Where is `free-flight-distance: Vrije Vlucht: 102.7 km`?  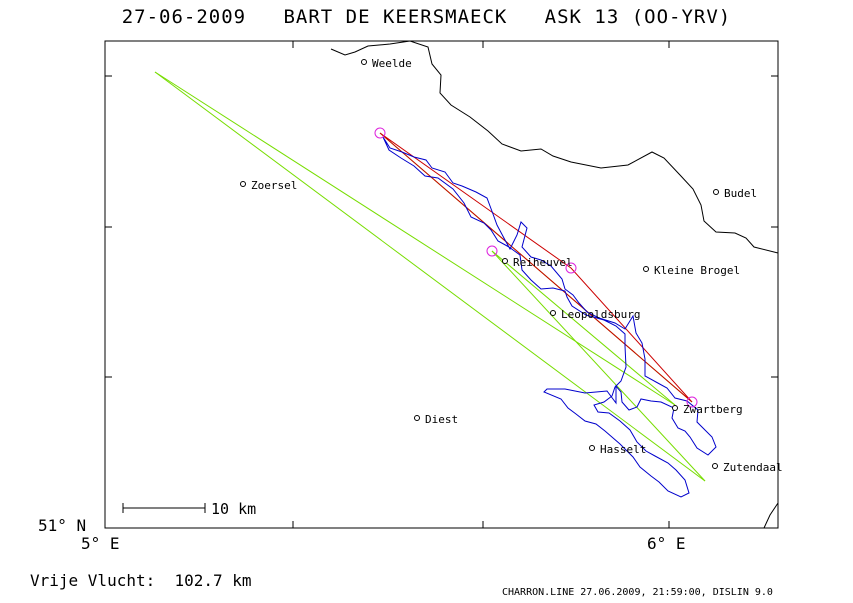
free-flight-distance: Vrije Vlucht: 102.7 km is located at coordinates (141, 580).